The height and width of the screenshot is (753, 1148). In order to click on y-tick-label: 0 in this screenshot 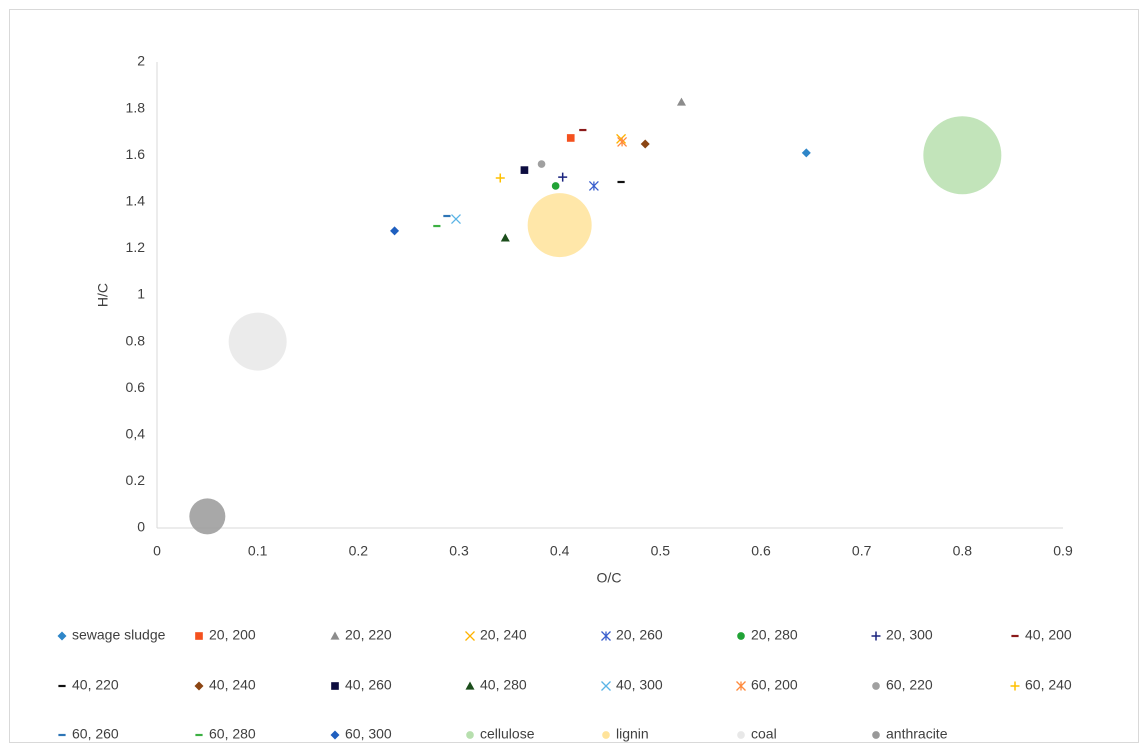, I will do `click(141, 527)`.